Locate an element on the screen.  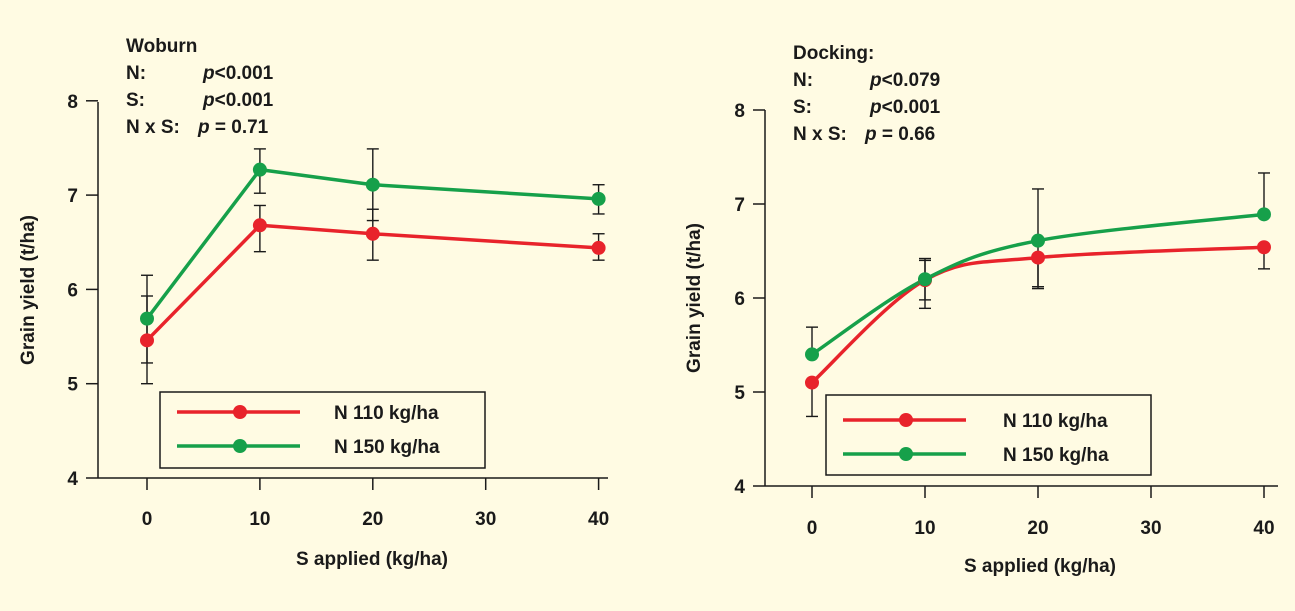
stats-block: N: p<0.079 S: p<0.001 N x S: p = 0.66 is located at coordinates (867, 107).